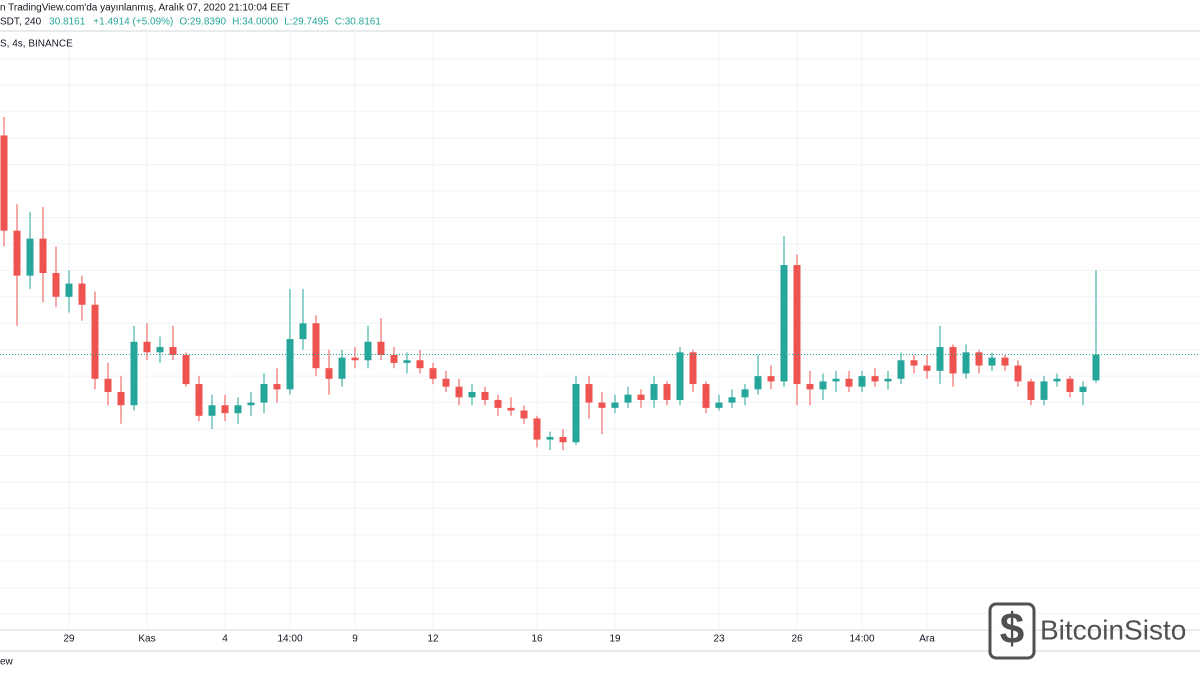  What do you see at coordinates (615, 639) in the screenshot?
I see `x-tick-label: 19` at bounding box center [615, 639].